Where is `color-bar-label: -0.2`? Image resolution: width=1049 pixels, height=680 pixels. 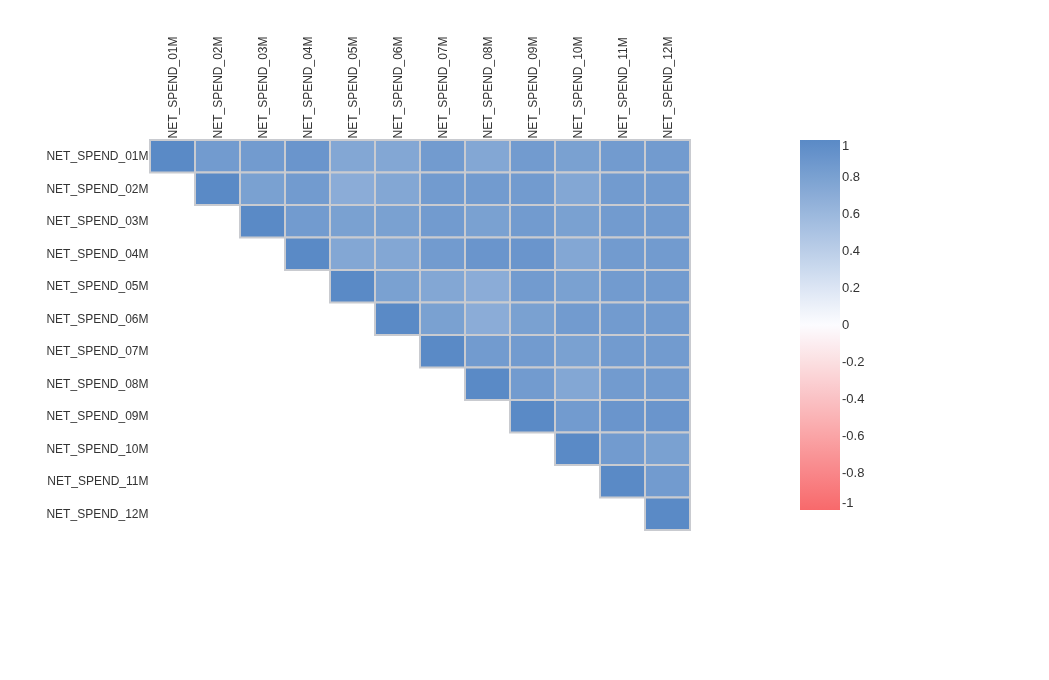 color-bar-label: -0.2 is located at coordinates (853, 361).